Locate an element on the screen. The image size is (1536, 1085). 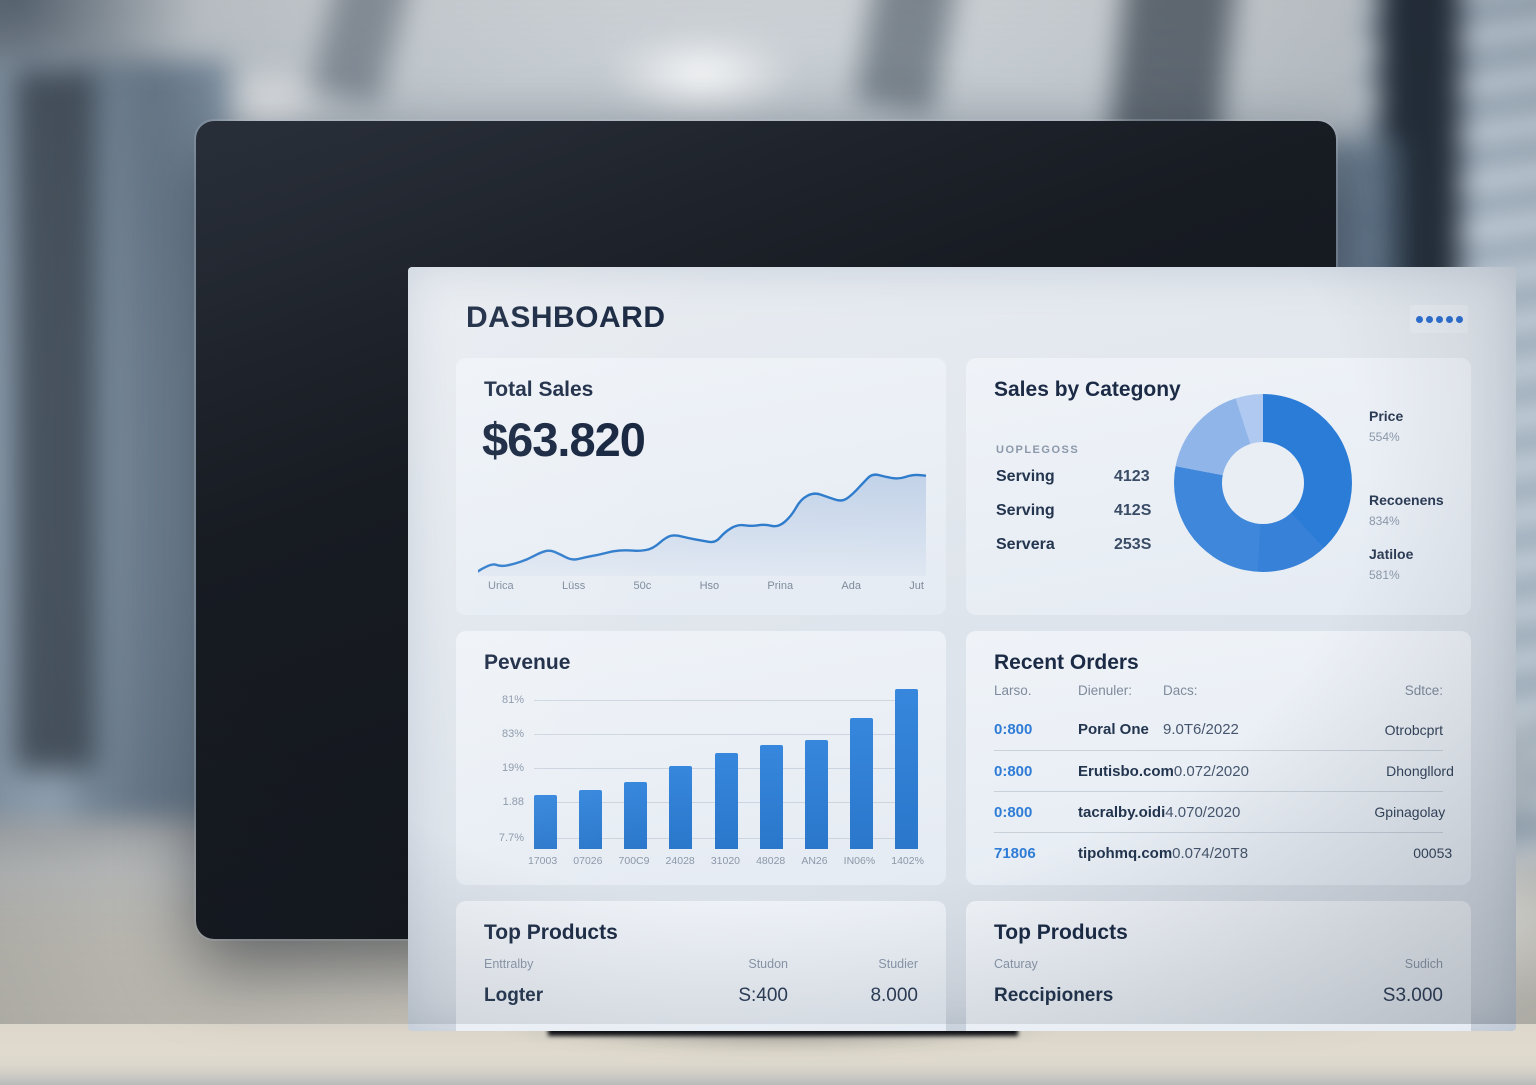
x-axis-label: 31020 is located at coordinates (725, 861).